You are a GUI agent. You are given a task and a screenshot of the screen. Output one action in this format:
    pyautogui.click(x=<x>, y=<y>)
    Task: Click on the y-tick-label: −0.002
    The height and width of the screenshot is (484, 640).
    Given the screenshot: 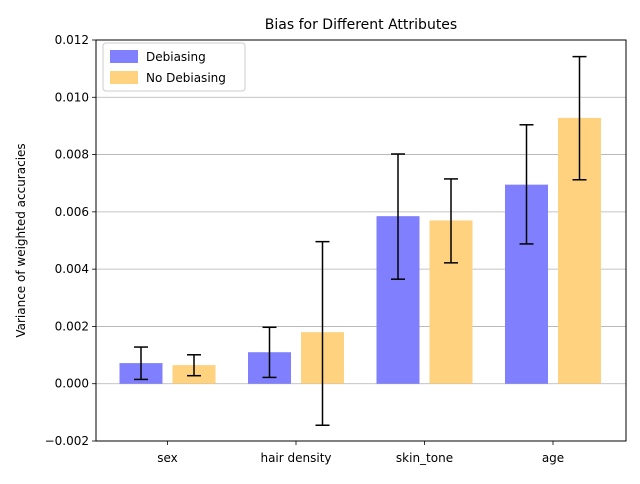 What is the action you would take?
    pyautogui.click(x=67, y=441)
    